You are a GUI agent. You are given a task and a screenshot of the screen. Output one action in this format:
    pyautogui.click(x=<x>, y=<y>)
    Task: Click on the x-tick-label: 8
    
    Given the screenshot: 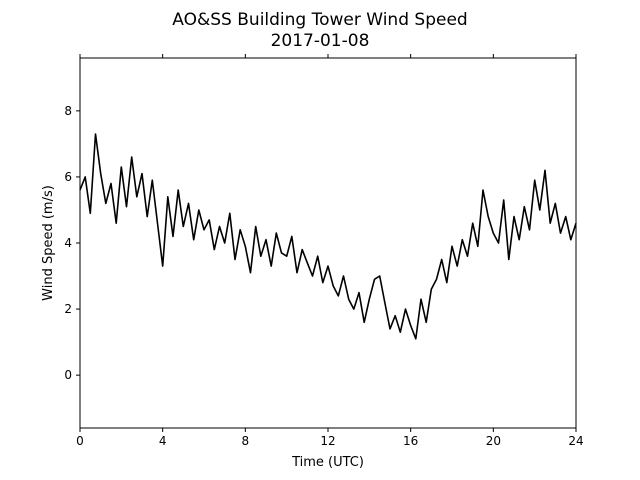 What is the action you would take?
    pyautogui.click(x=246, y=441)
    